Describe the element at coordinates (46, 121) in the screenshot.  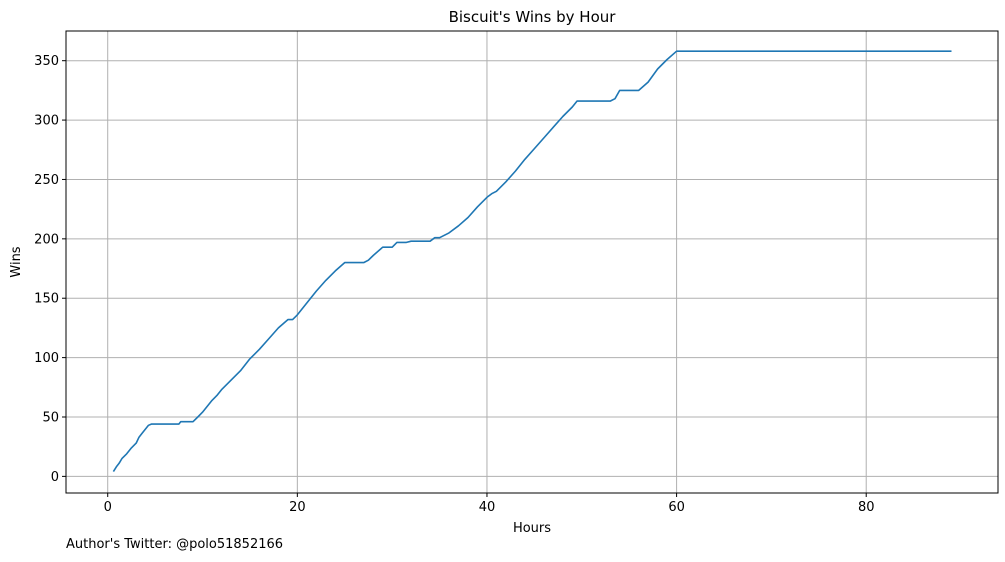
I see `y-tick-label: 300` at that location.